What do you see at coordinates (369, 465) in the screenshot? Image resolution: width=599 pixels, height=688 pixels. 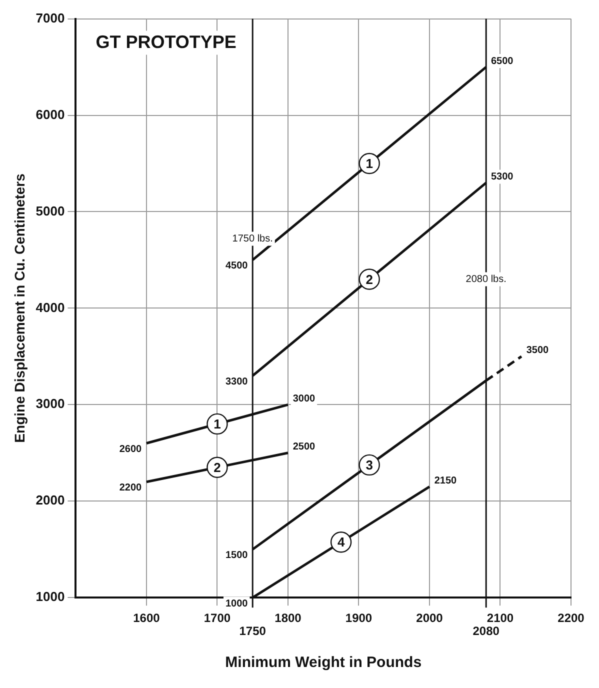 I see `series-label: 3` at bounding box center [369, 465].